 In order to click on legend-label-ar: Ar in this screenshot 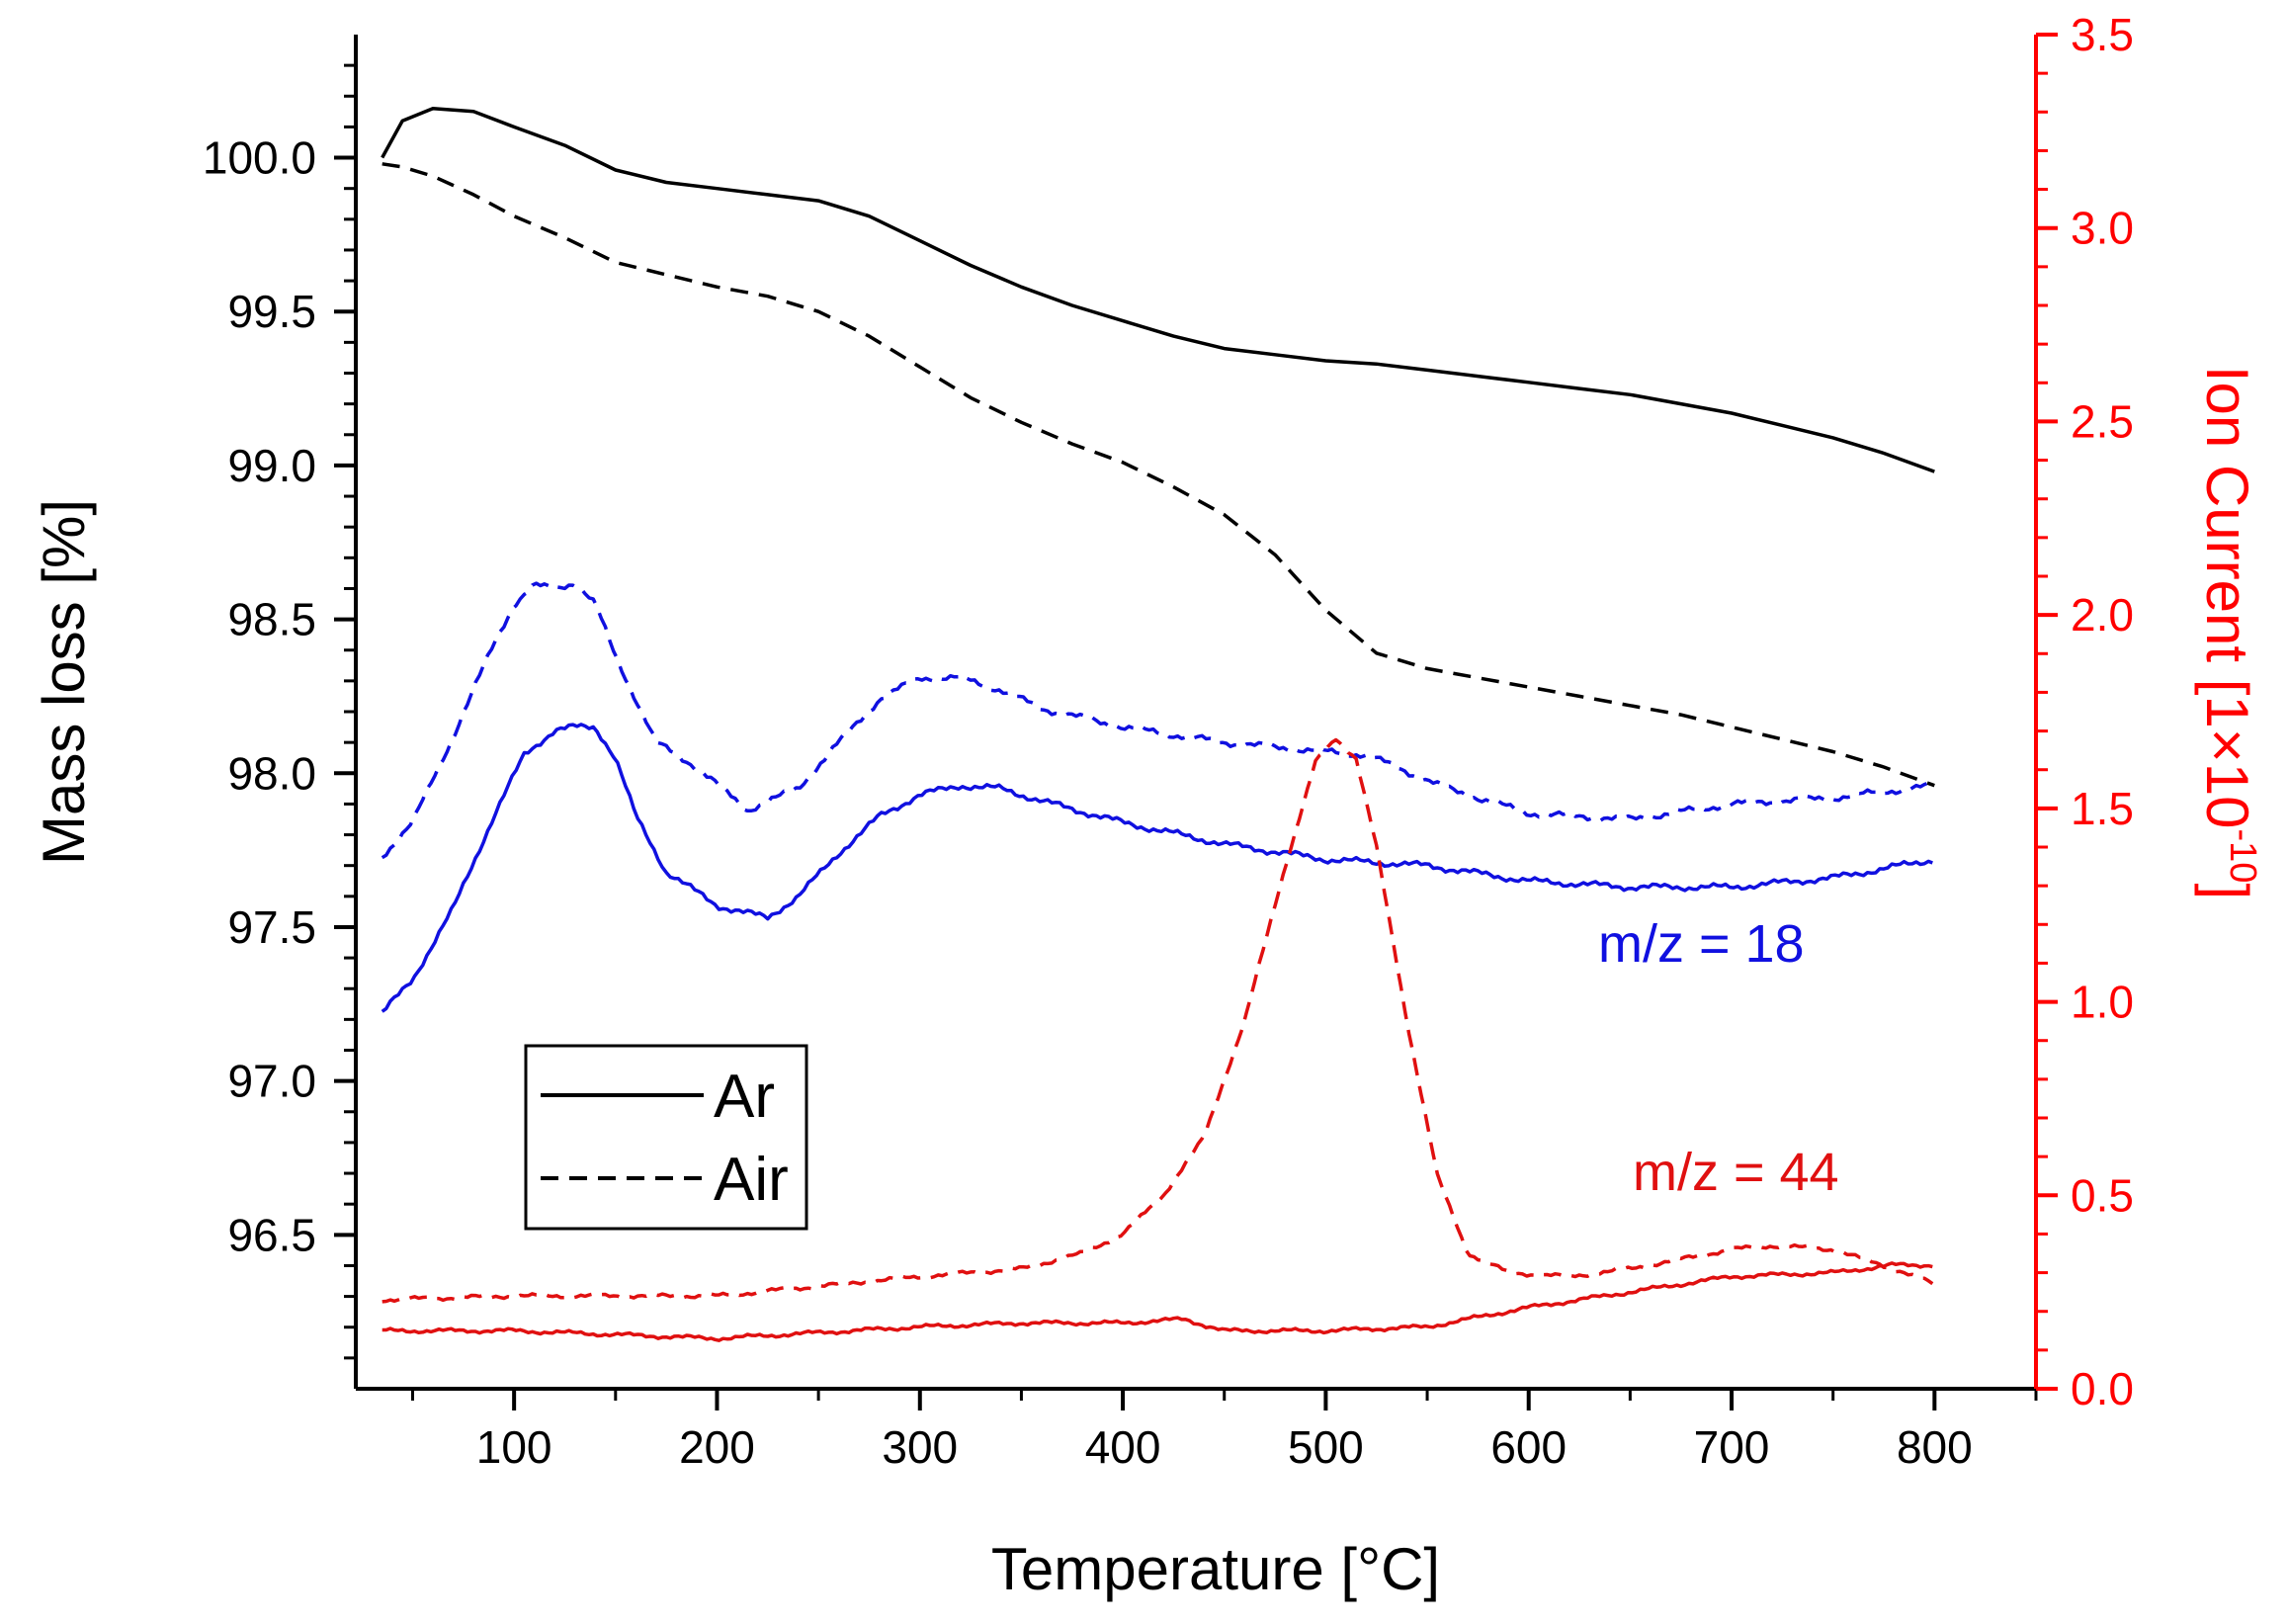, I will do `click(745, 1097)`.